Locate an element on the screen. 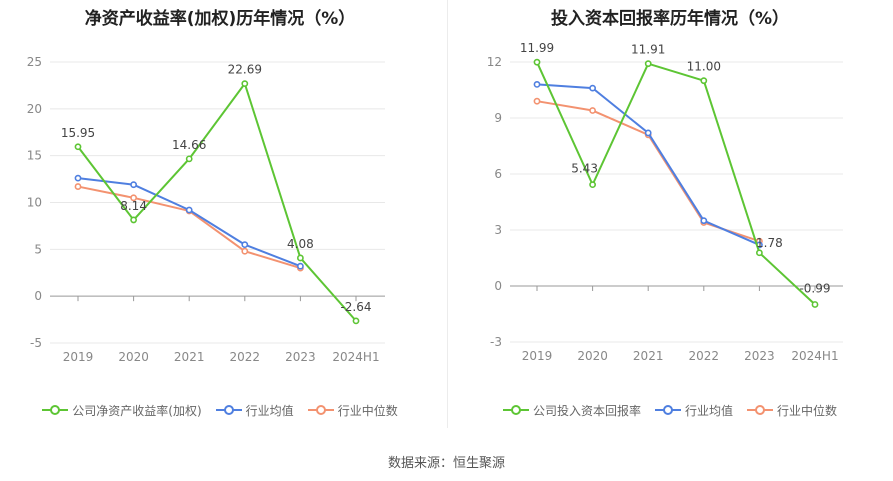 This screenshot has height=481, width=893. y-tick-label: -3 is located at coordinates (496, 342).